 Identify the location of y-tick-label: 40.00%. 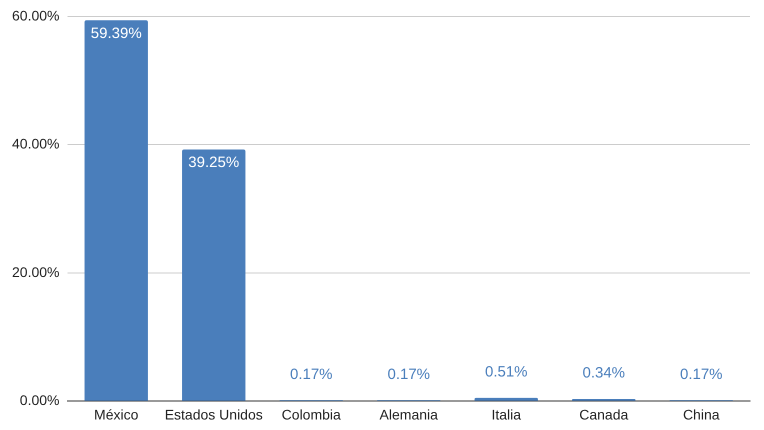
(36, 144).